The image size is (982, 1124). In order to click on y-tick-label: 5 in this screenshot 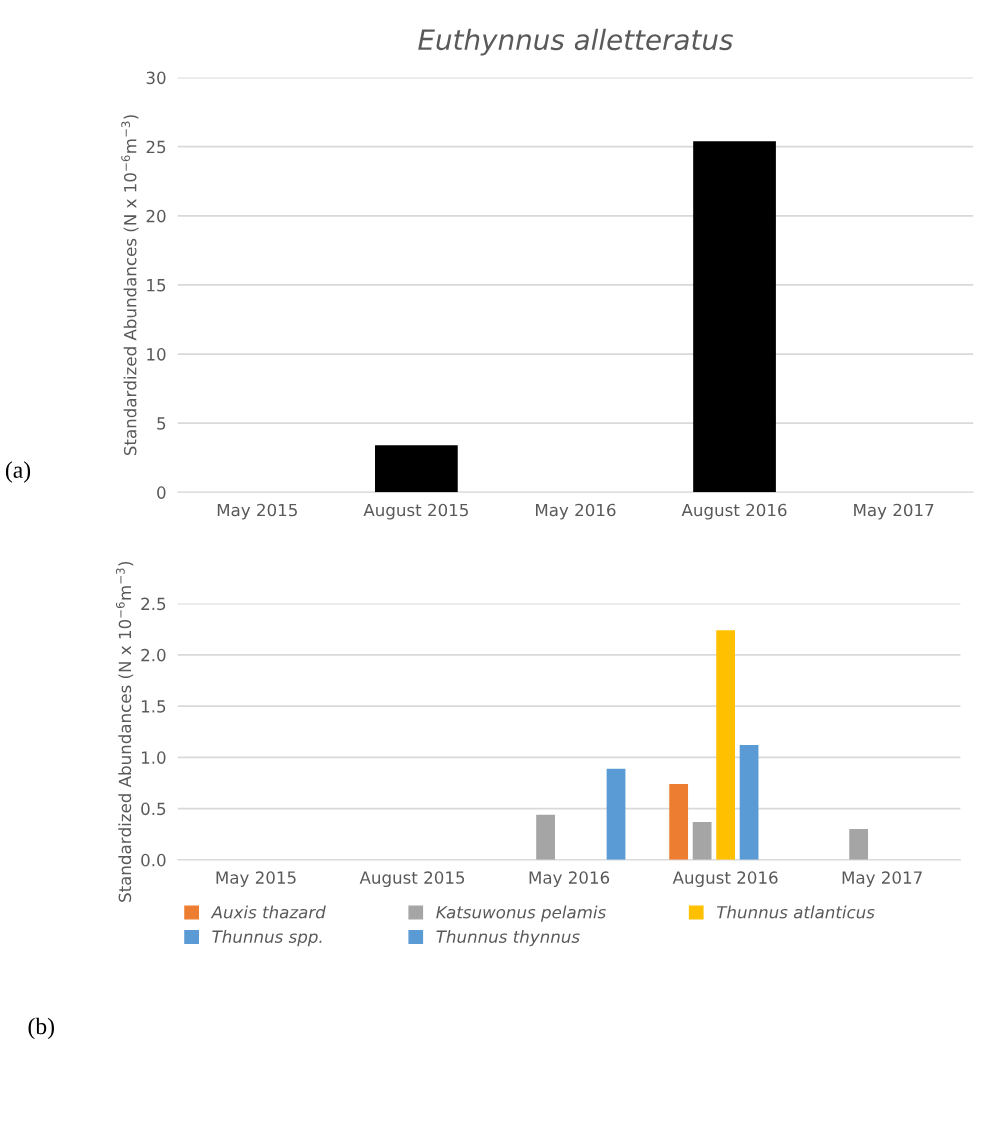, I will do `click(161, 423)`.